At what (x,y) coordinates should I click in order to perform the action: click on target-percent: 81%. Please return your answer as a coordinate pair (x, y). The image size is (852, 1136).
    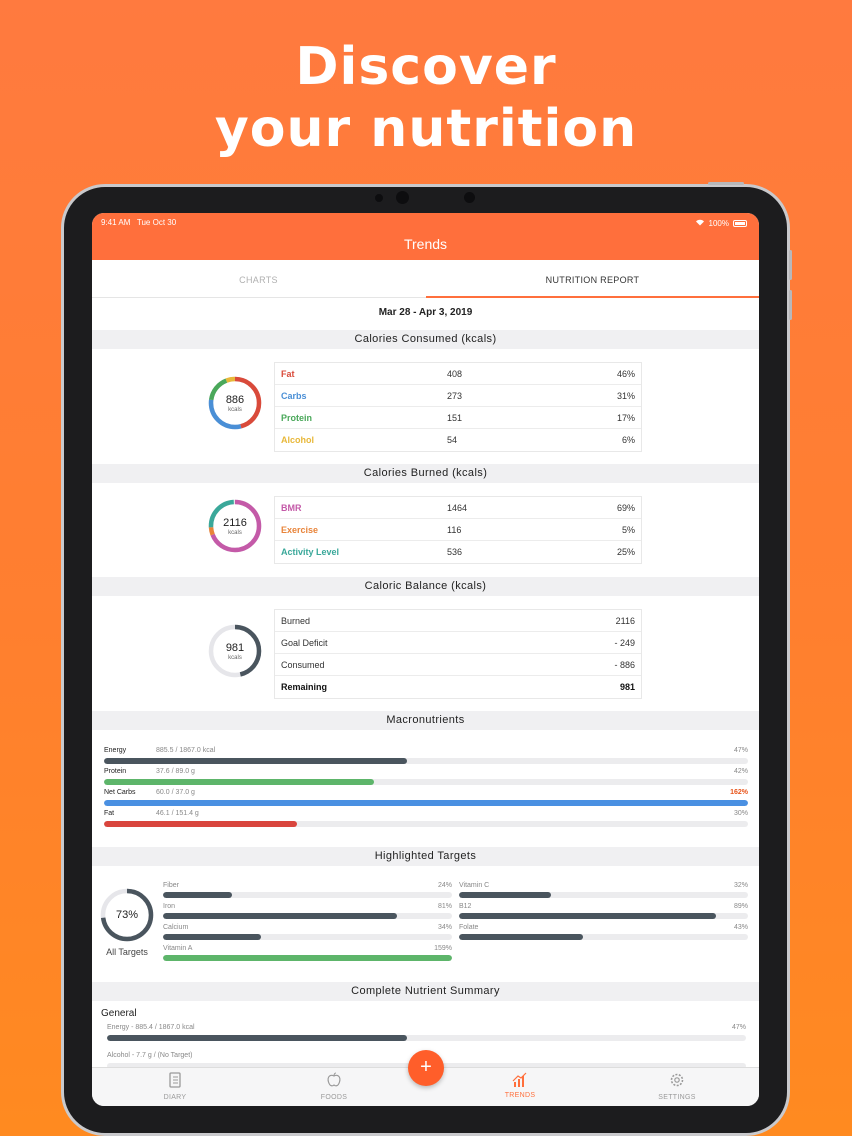
    Looking at the image, I should click on (444, 906).